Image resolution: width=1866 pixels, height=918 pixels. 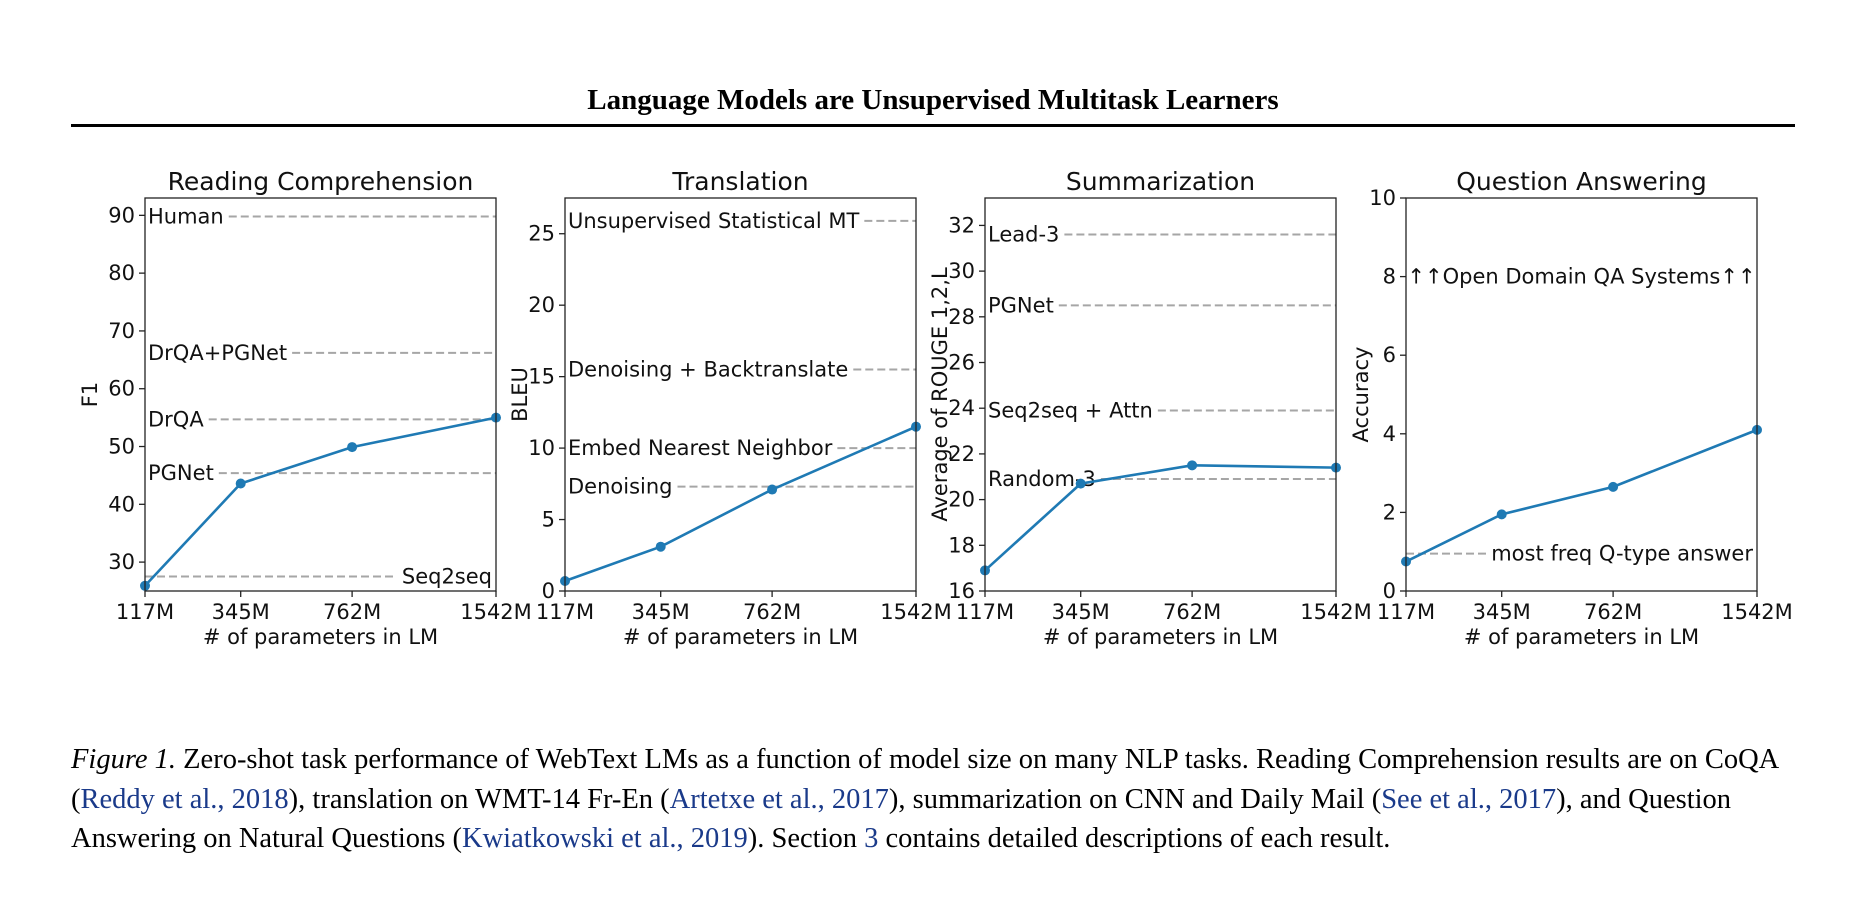 What do you see at coordinates (1389, 512) in the screenshot?
I see `y-tick-label: 2` at bounding box center [1389, 512].